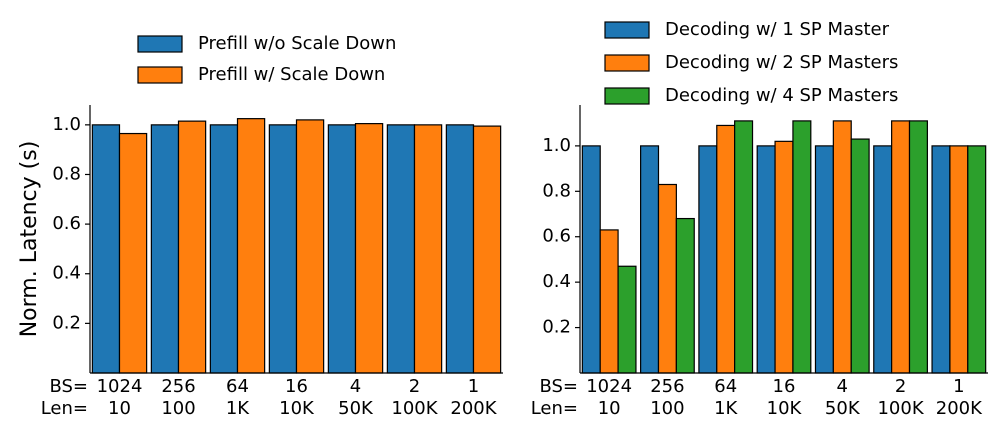 This screenshot has width=996, height=435. What do you see at coordinates (29, 239) in the screenshot?
I see `y-axis-label: Norm. Latency (s)` at bounding box center [29, 239].